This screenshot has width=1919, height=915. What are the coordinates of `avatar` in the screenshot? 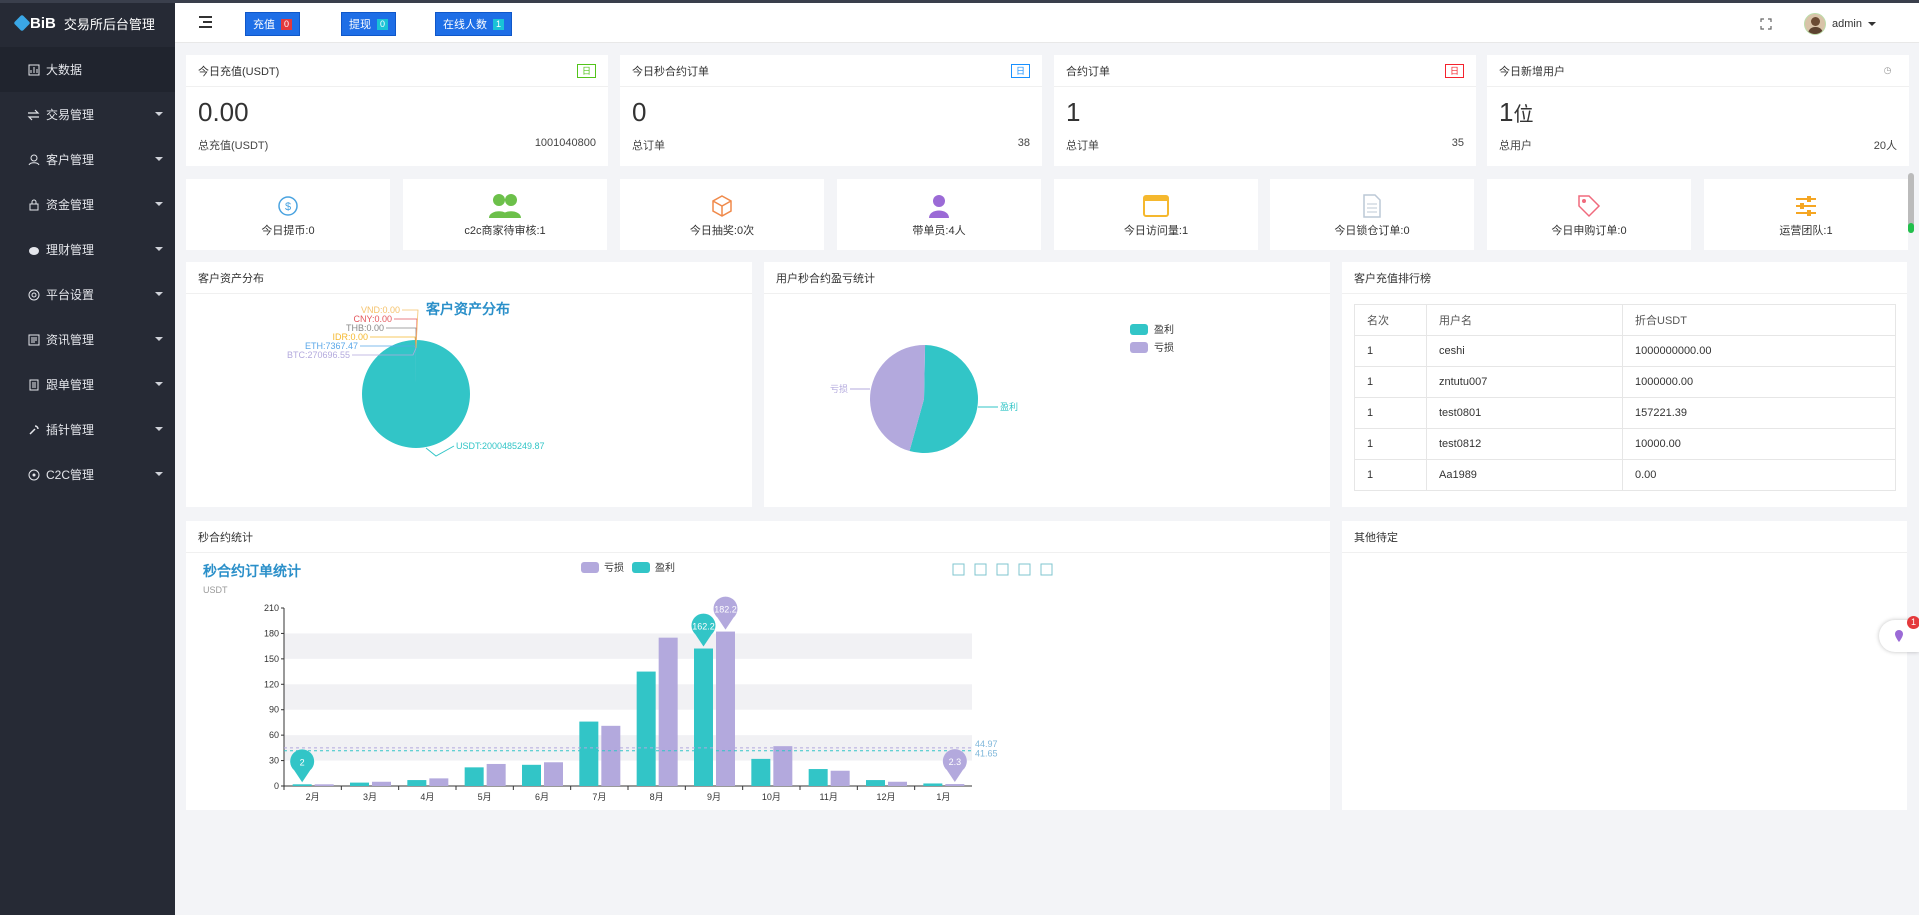 It's located at (1815, 24).